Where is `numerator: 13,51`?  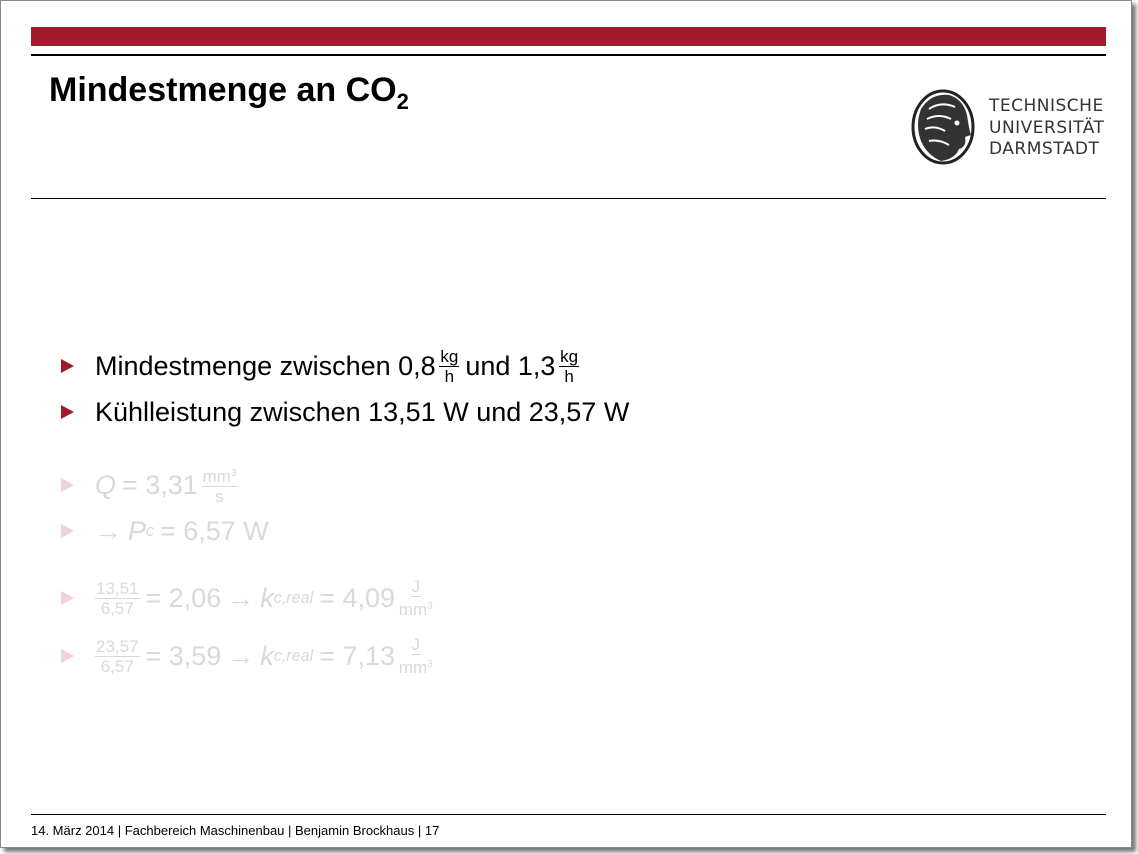
numerator: 13,51 is located at coordinates (117, 589).